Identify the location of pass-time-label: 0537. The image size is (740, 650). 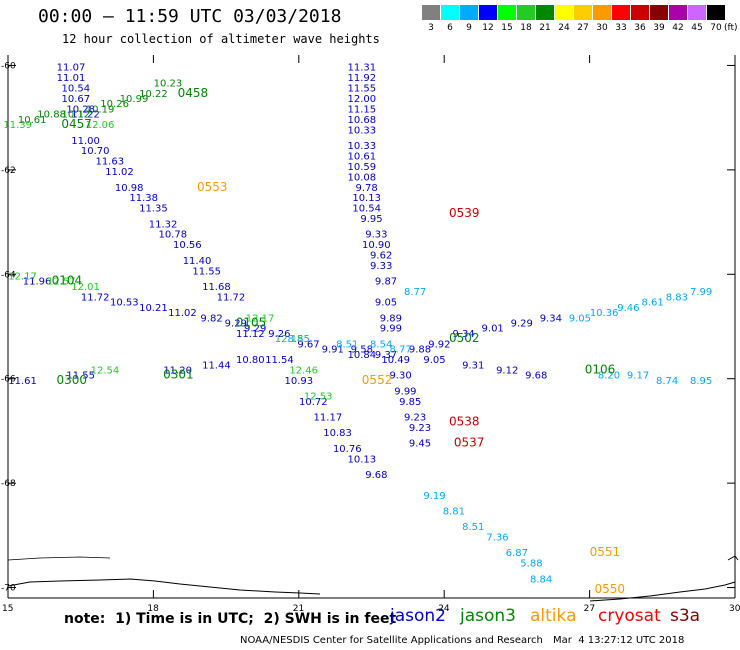
(469, 443).